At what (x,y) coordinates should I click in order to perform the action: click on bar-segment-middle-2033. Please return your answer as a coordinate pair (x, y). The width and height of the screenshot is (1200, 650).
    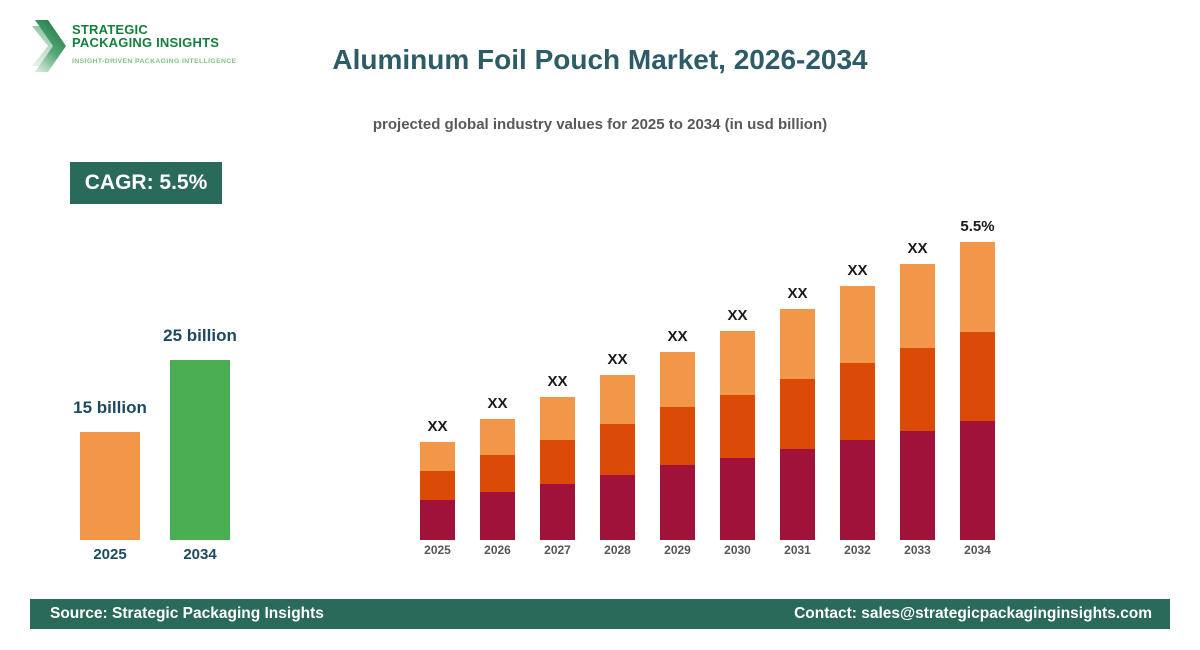
    Looking at the image, I should click on (917, 389).